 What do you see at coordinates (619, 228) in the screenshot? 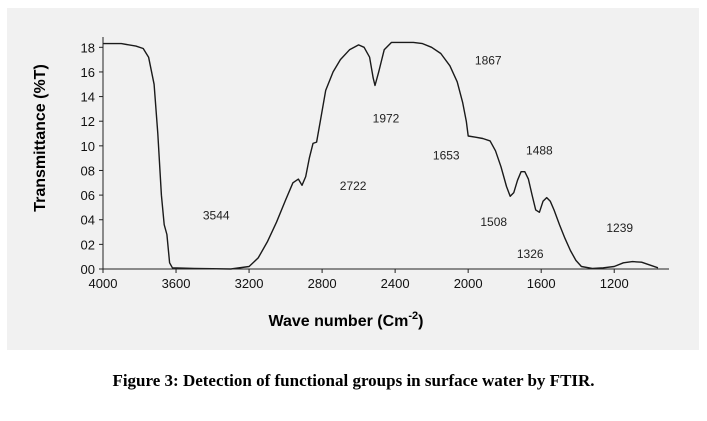
I see `peak-label: 1239` at bounding box center [619, 228].